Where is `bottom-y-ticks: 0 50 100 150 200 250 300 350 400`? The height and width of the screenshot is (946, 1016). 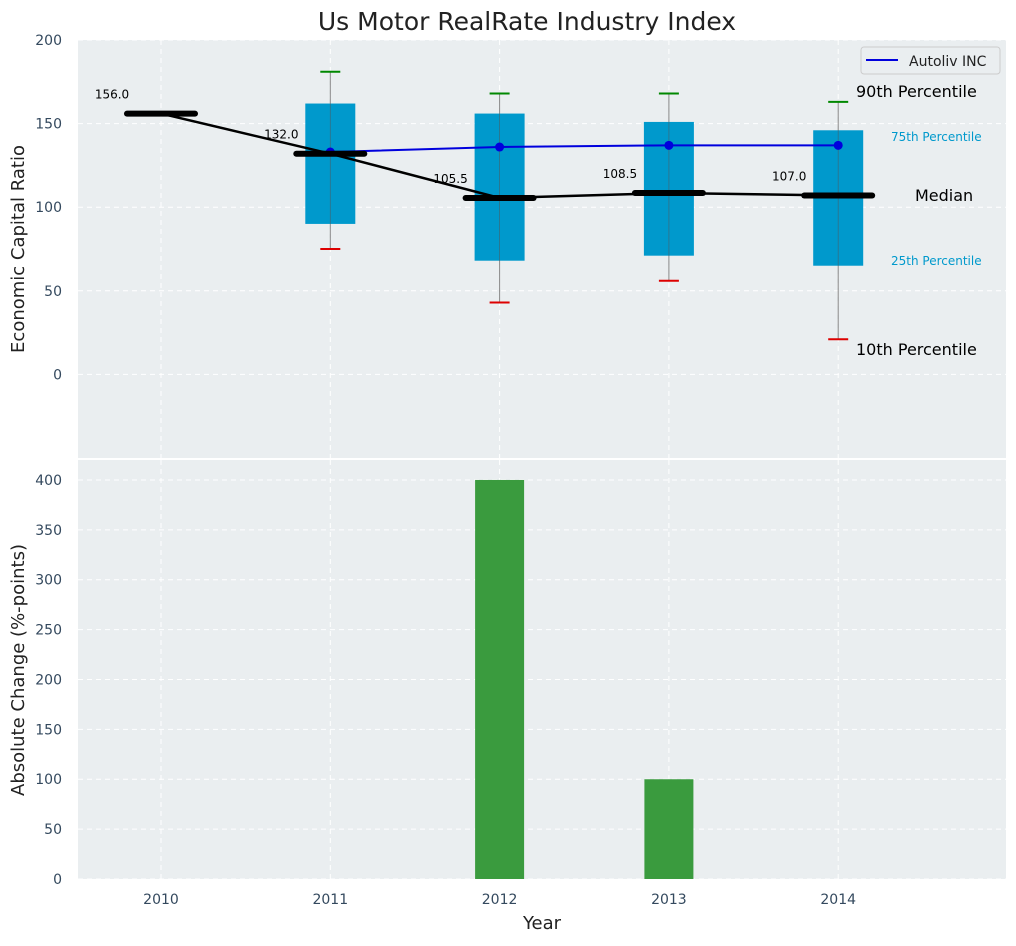 bottom-y-ticks: 0 50 100 150 200 250 300 350 400 is located at coordinates (48, 680).